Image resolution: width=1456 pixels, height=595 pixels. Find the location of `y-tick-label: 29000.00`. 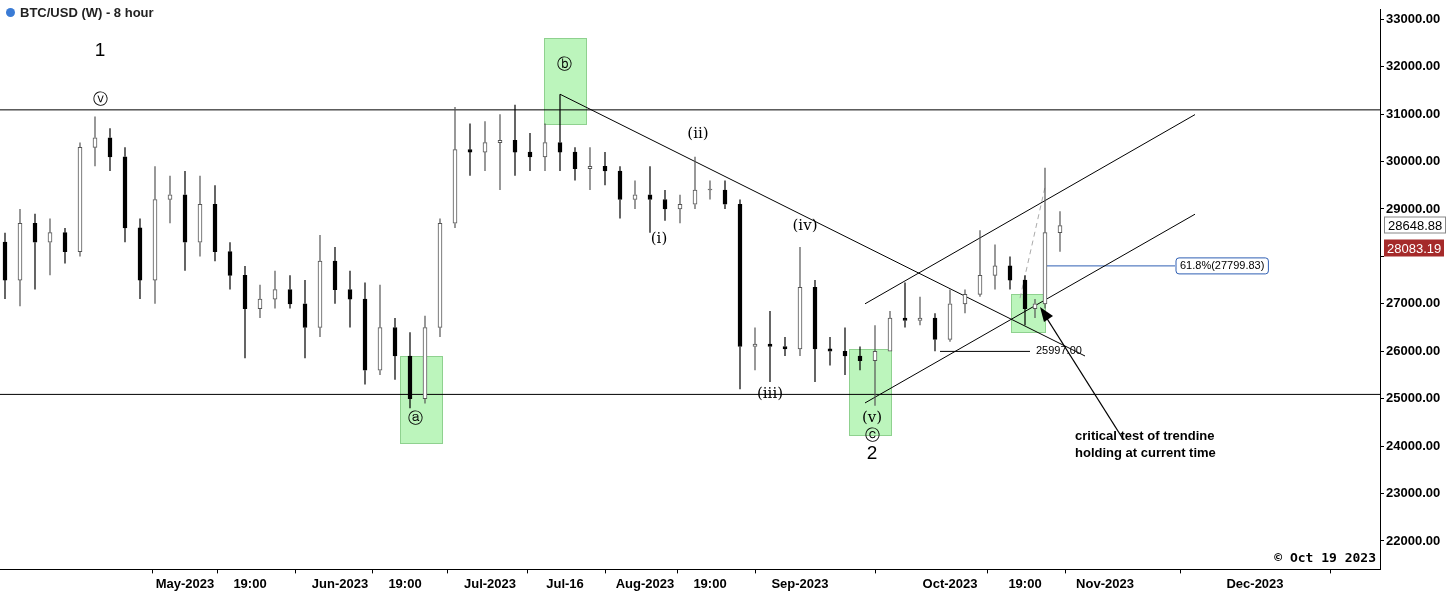

y-tick-label: 29000.00 is located at coordinates (1413, 208).